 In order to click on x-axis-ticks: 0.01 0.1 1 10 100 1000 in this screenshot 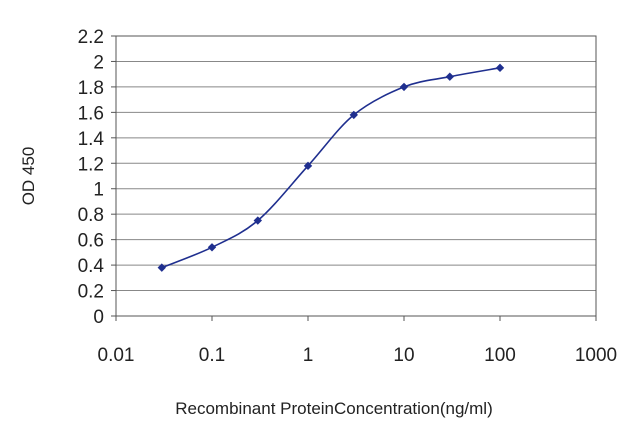, I will do `click(357, 341)`.